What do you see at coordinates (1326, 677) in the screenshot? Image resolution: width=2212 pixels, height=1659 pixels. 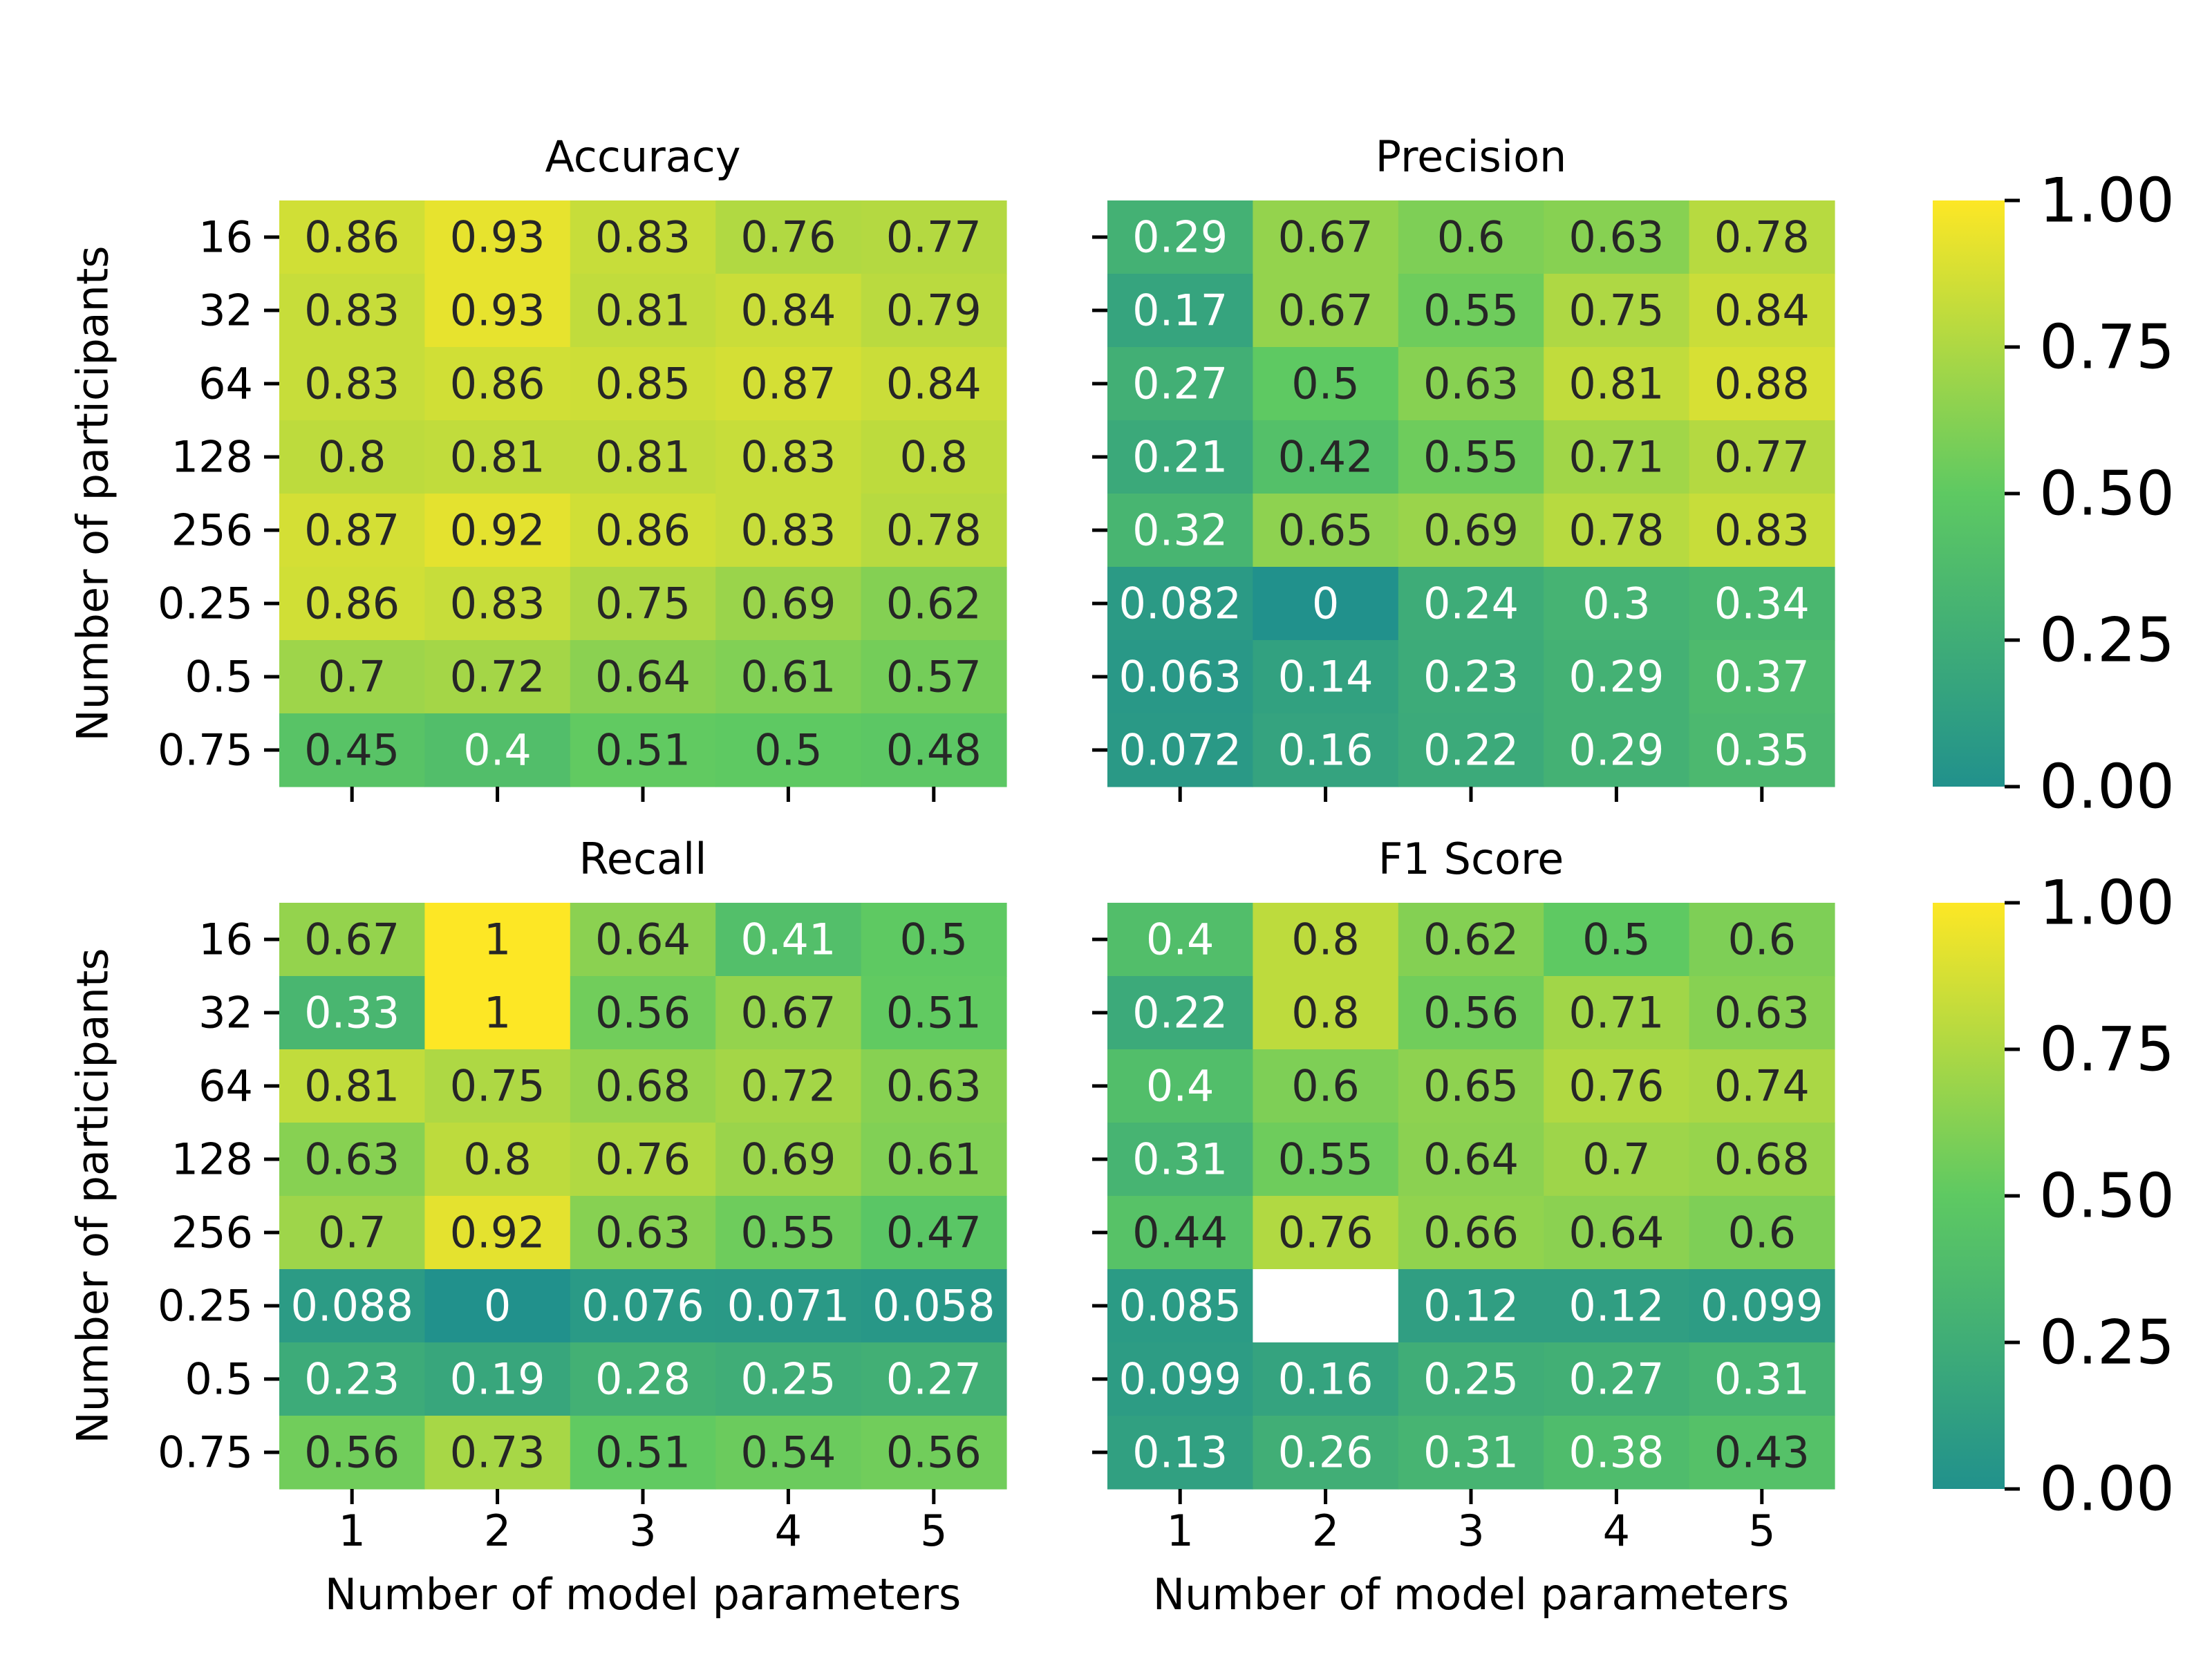 I see `cell-label: 0.14` at bounding box center [1326, 677].